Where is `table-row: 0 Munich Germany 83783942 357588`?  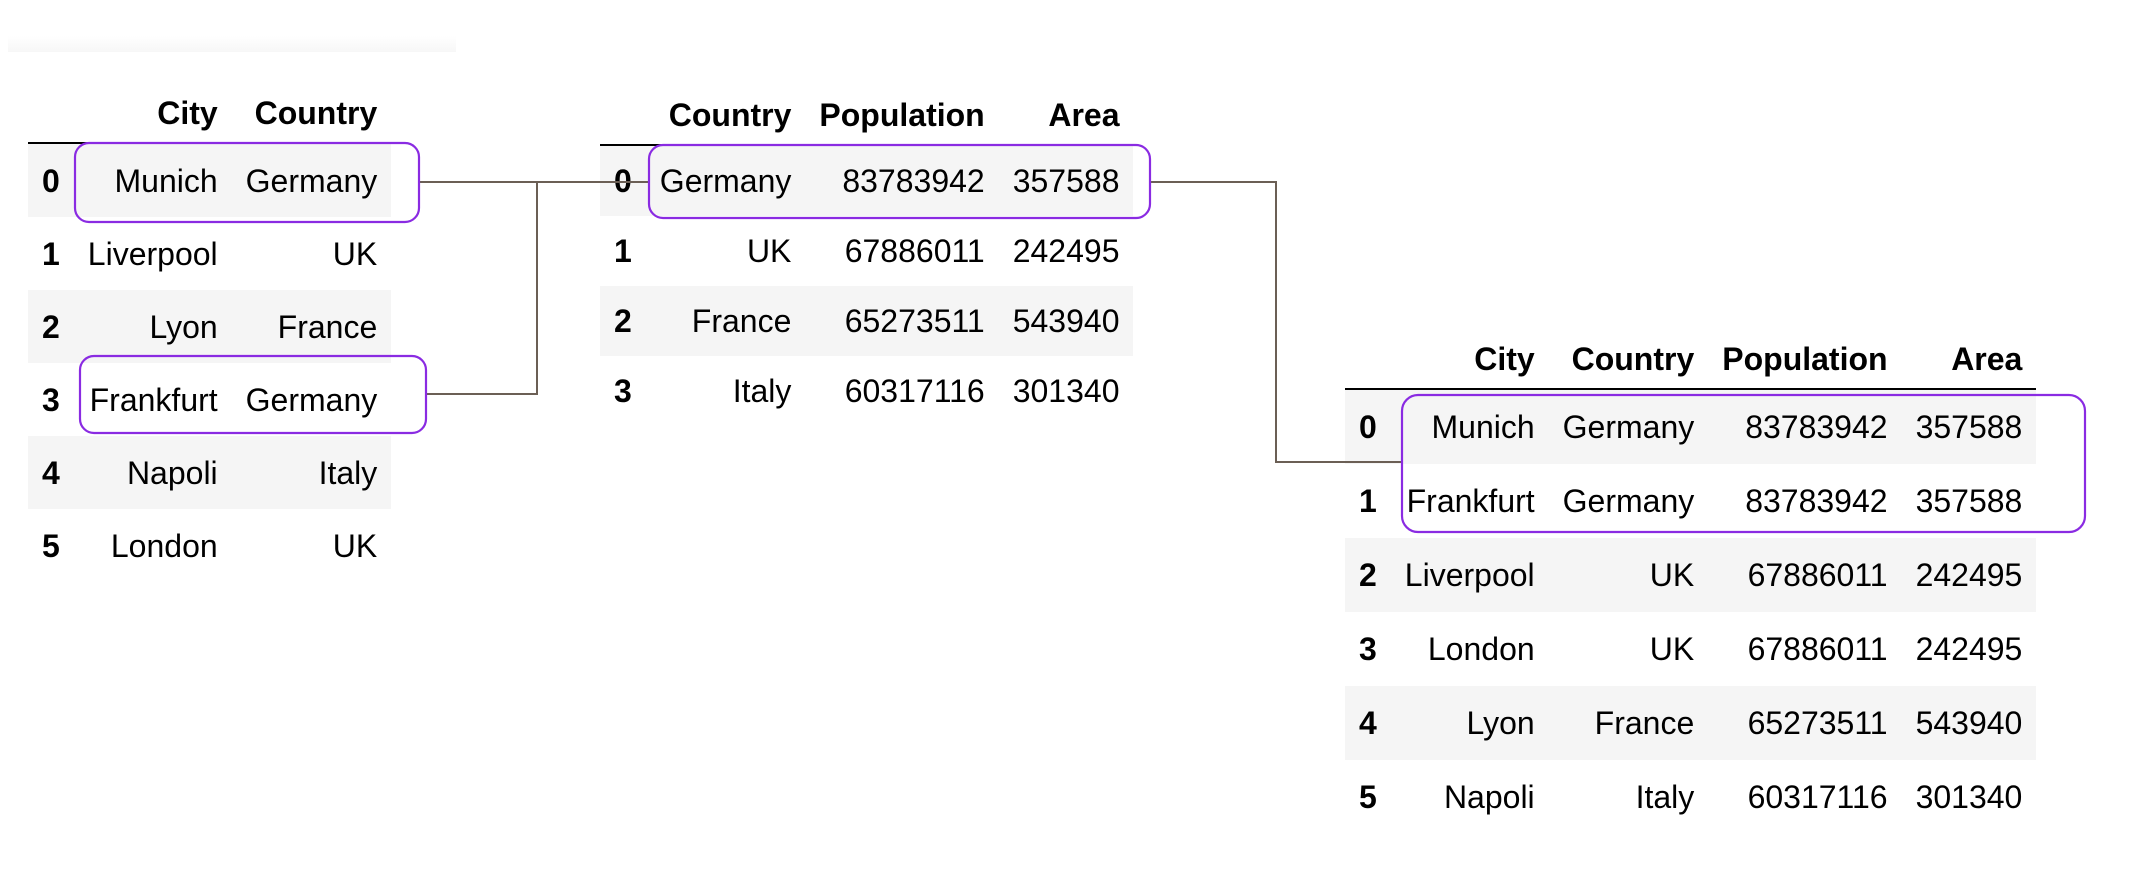
table-row: 0 Munich Germany 83783942 357588 is located at coordinates (1691, 426).